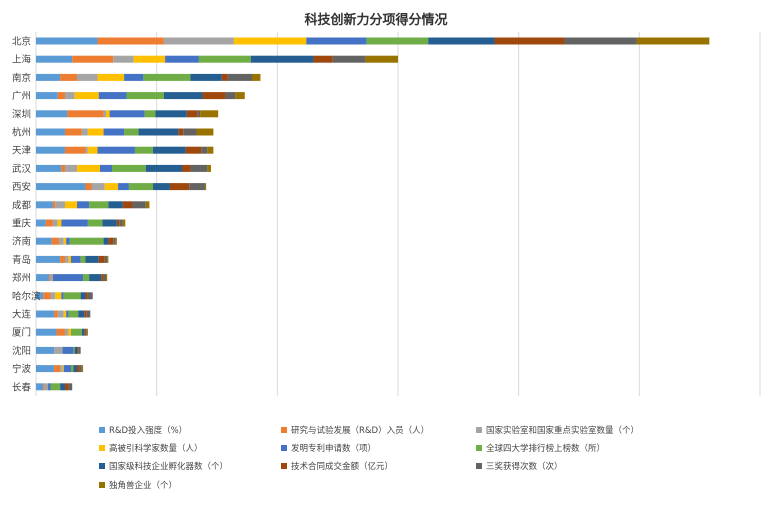 This screenshot has height=508, width=770. What do you see at coordinates (21, 42) in the screenshot?
I see `category-label: 北京` at bounding box center [21, 42].